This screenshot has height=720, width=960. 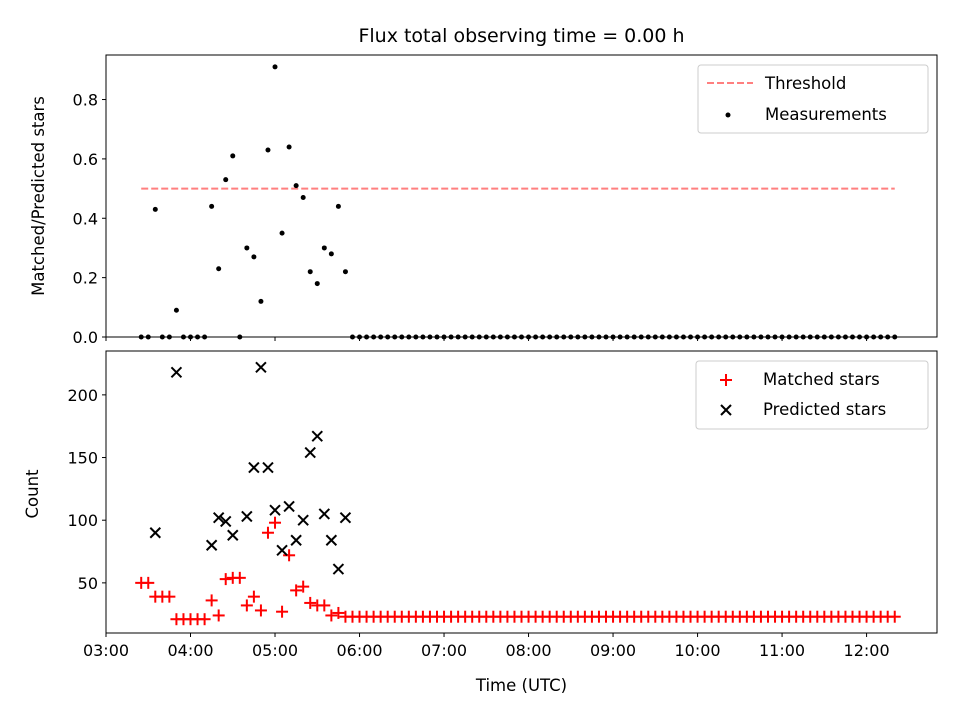 I want to click on bottom-y-tick-label: 150, so click(x=82, y=458).